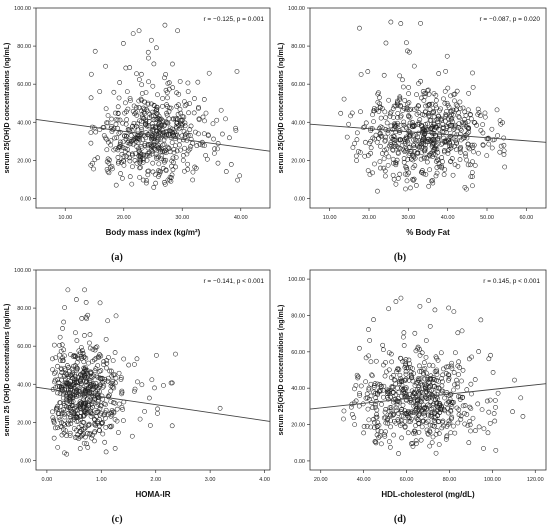  I want to click on x-tick-label: 100.00, so click(492, 480).